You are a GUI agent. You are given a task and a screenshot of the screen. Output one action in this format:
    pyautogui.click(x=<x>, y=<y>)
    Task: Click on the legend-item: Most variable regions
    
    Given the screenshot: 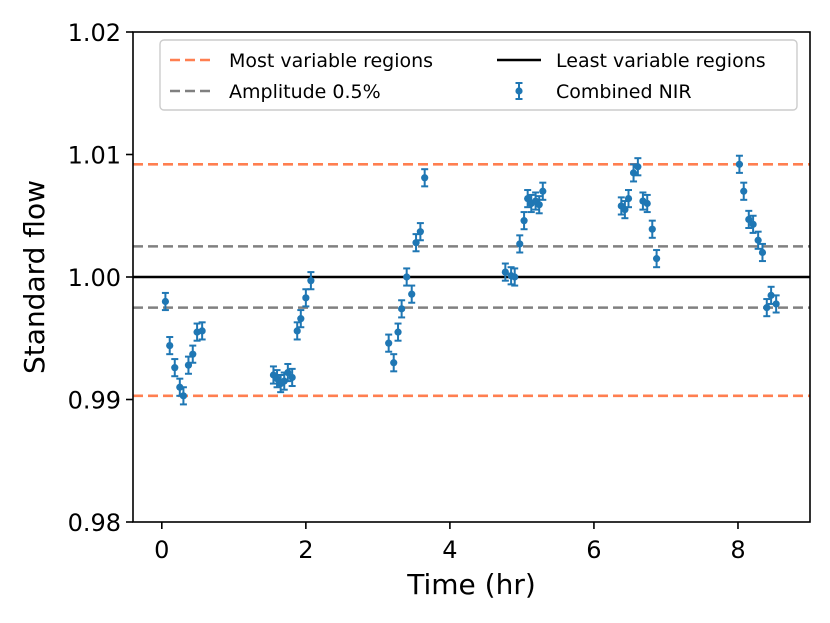 What is the action you would take?
    pyautogui.click(x=301, y=61)
    